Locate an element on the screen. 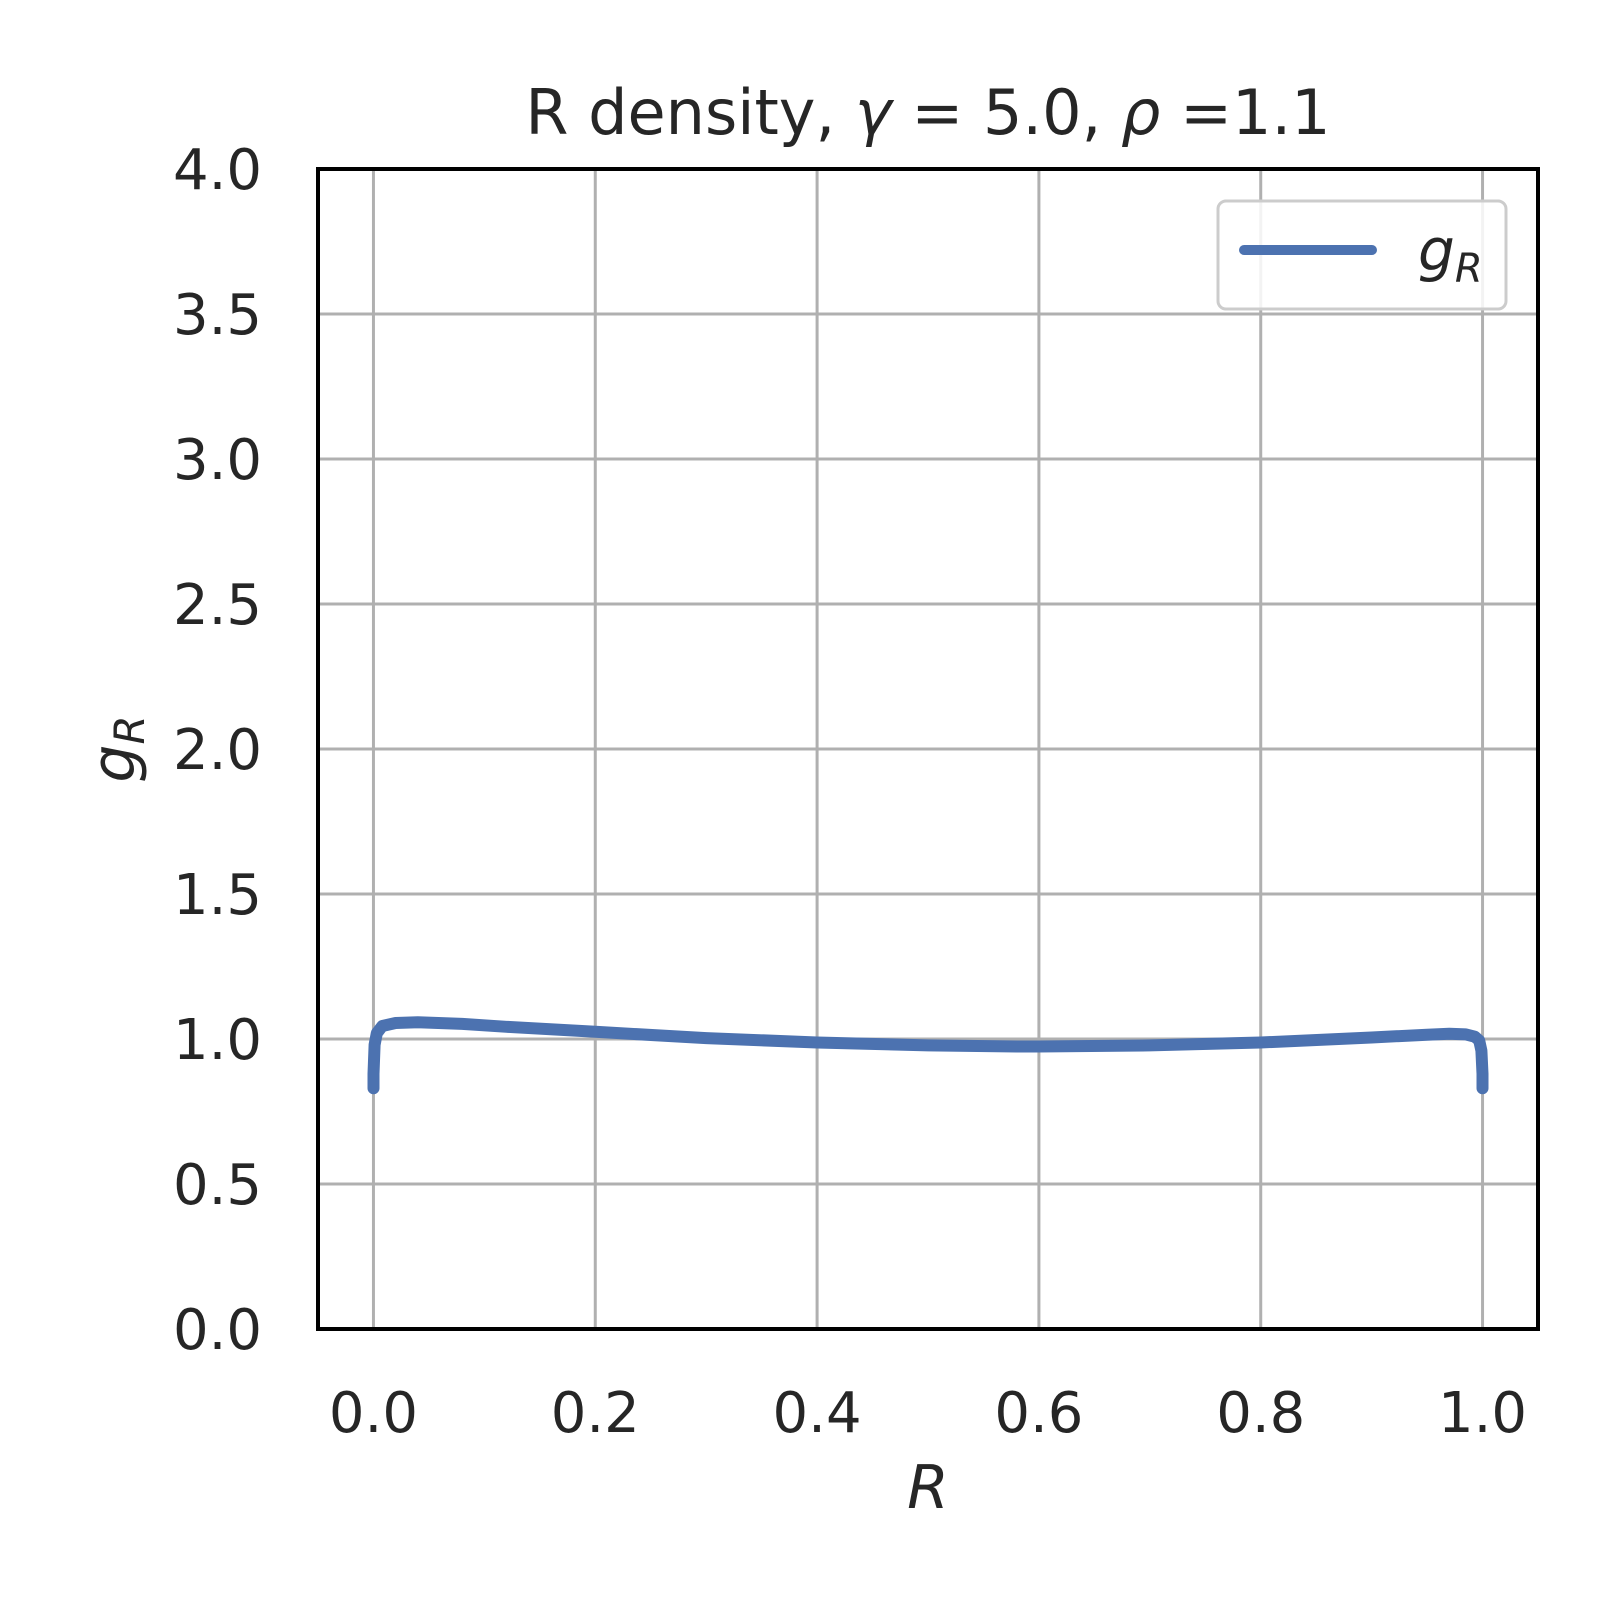 The image size is (1600, 1600). x-tick-label: 0.4 is located at coordinates (817, 1413).